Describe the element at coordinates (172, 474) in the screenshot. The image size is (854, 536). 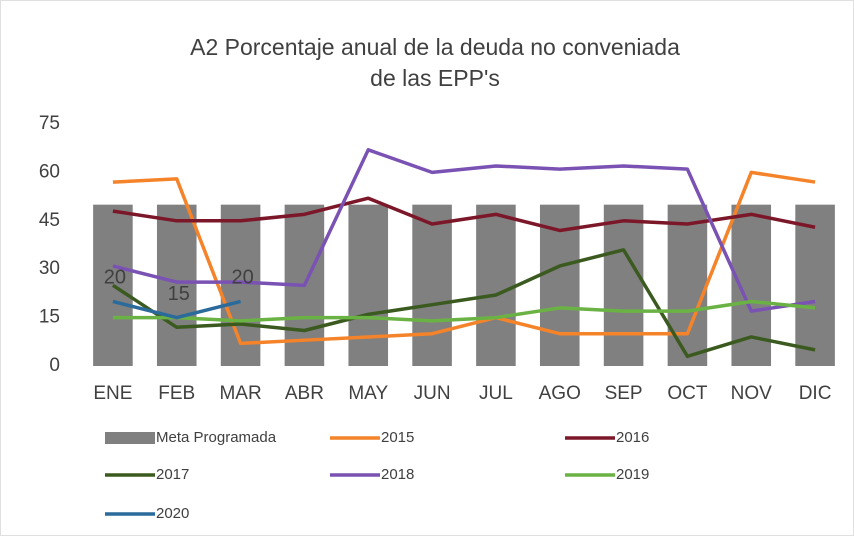
I see `legend-label: 2017` at that location.